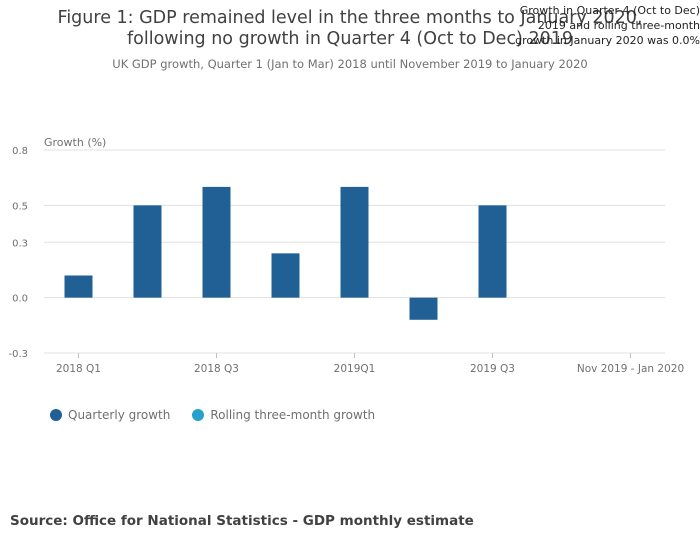 The height and width of the screenshot is (549, 700). Describe the element at coordinates (618, 25) in the screenshot. I see `chart-annotation-line-2: 2019 and rolling three-month` at that location.